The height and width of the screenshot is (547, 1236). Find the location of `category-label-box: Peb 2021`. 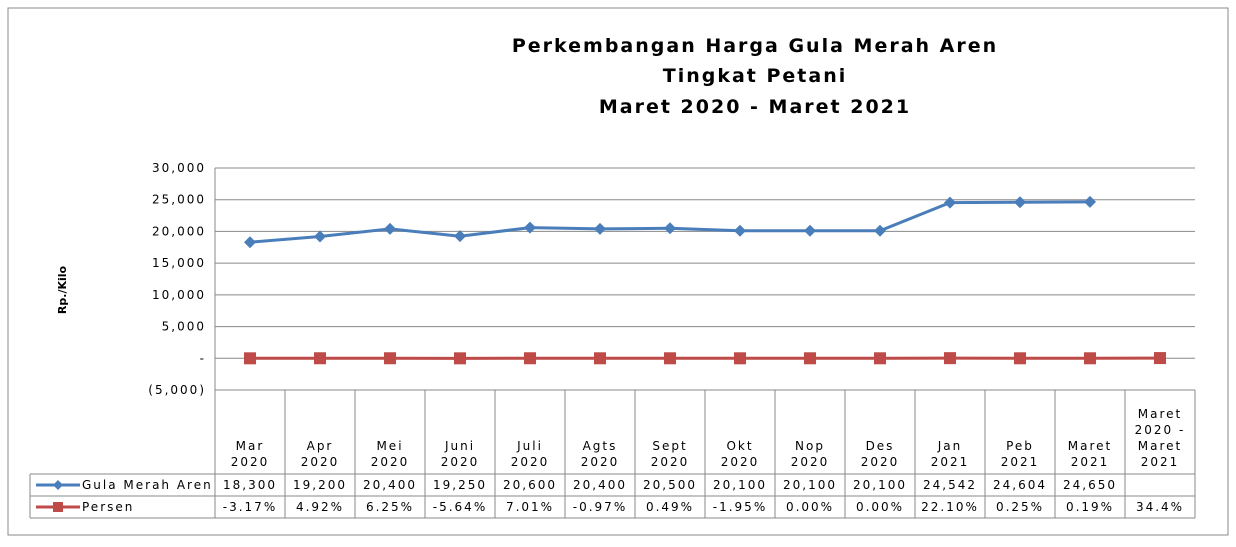

category-label-box: Peb 2021 is located at coordinates (1020, 431).